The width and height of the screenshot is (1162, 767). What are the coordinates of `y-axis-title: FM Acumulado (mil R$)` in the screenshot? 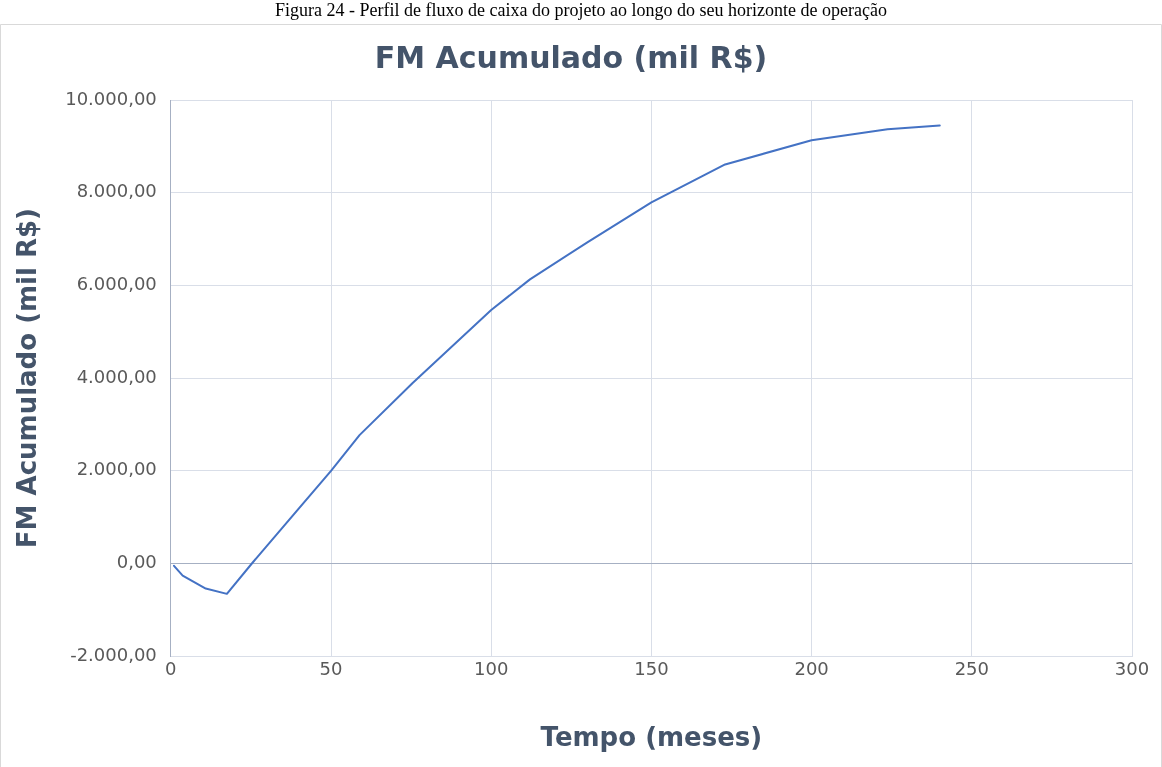 It's located at (27, 378).